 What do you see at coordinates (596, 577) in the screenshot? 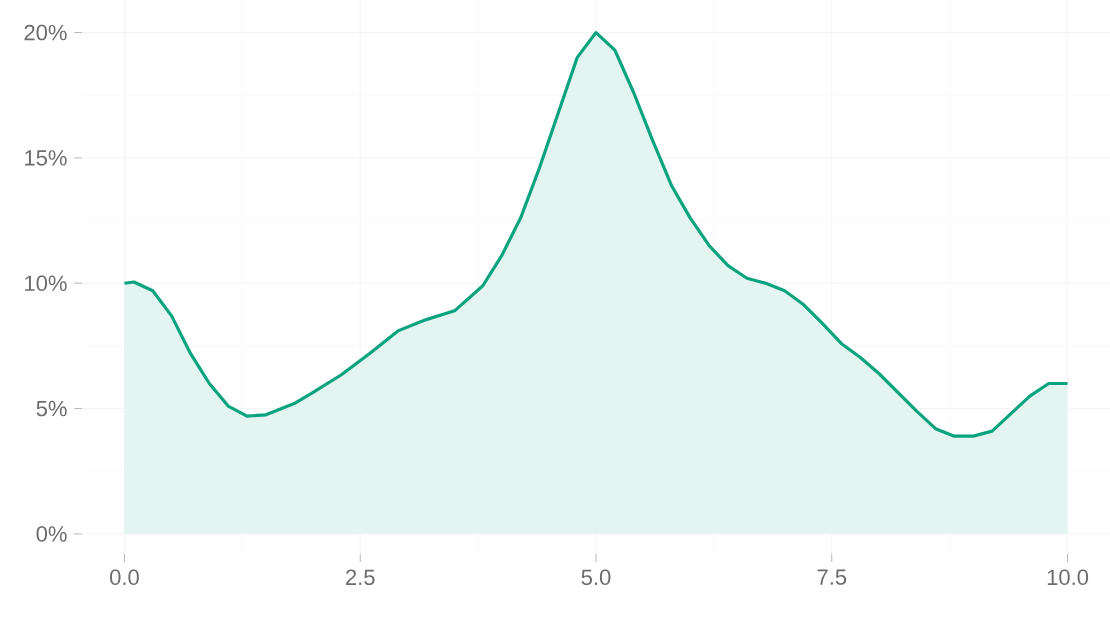
I see `x-tick-label: 5.0` at bounding box center [596, 577].